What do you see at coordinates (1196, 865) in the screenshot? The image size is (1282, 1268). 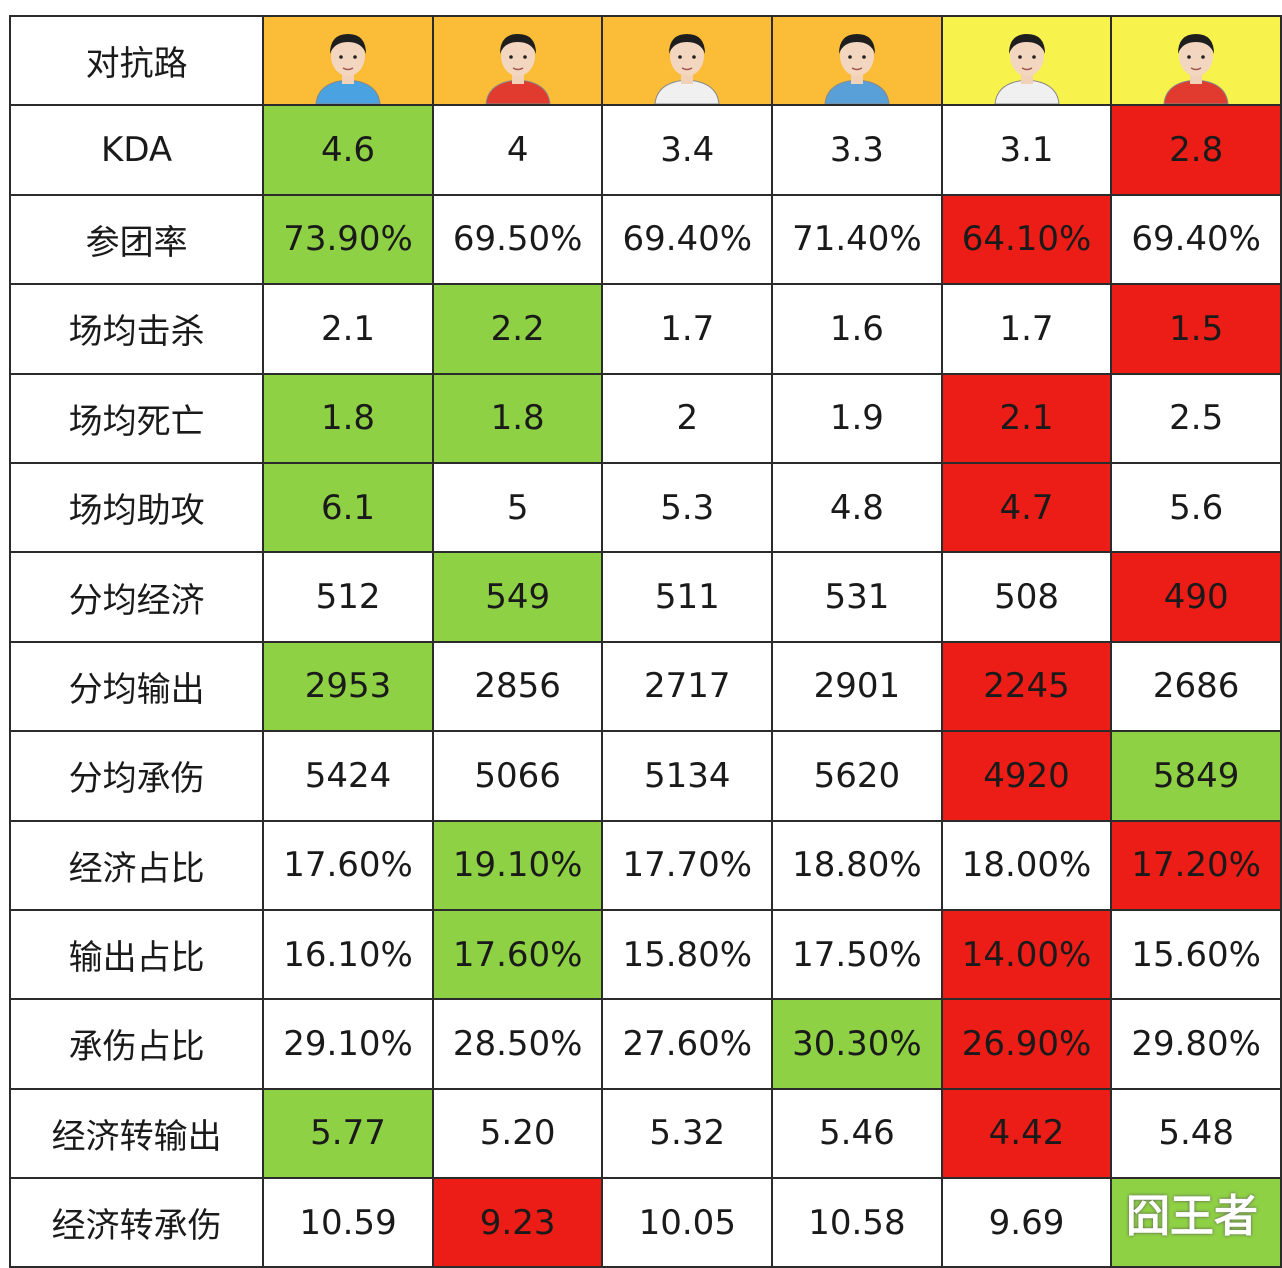 I see `stat-cell: 17.20%` at bounding box center [1196, 865].